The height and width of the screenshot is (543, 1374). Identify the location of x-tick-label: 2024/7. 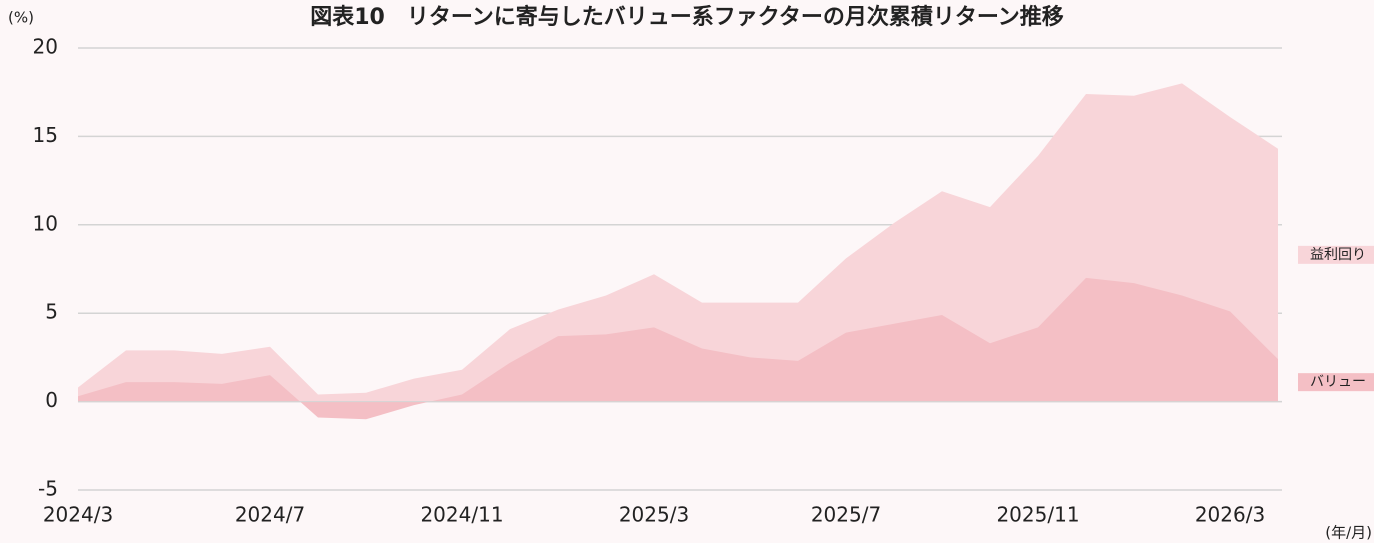
(270, 515).